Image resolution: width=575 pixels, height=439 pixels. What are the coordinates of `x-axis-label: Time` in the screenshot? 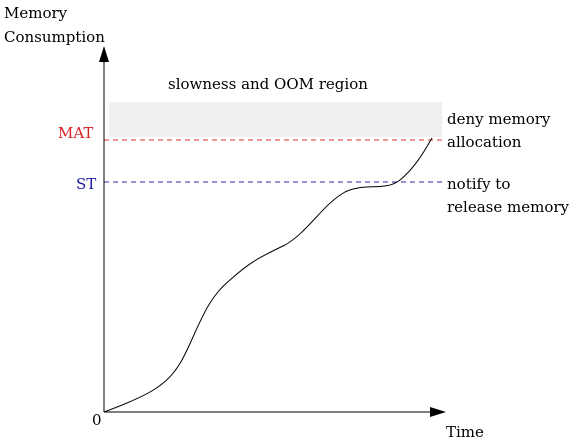 It's located at (465, 431).